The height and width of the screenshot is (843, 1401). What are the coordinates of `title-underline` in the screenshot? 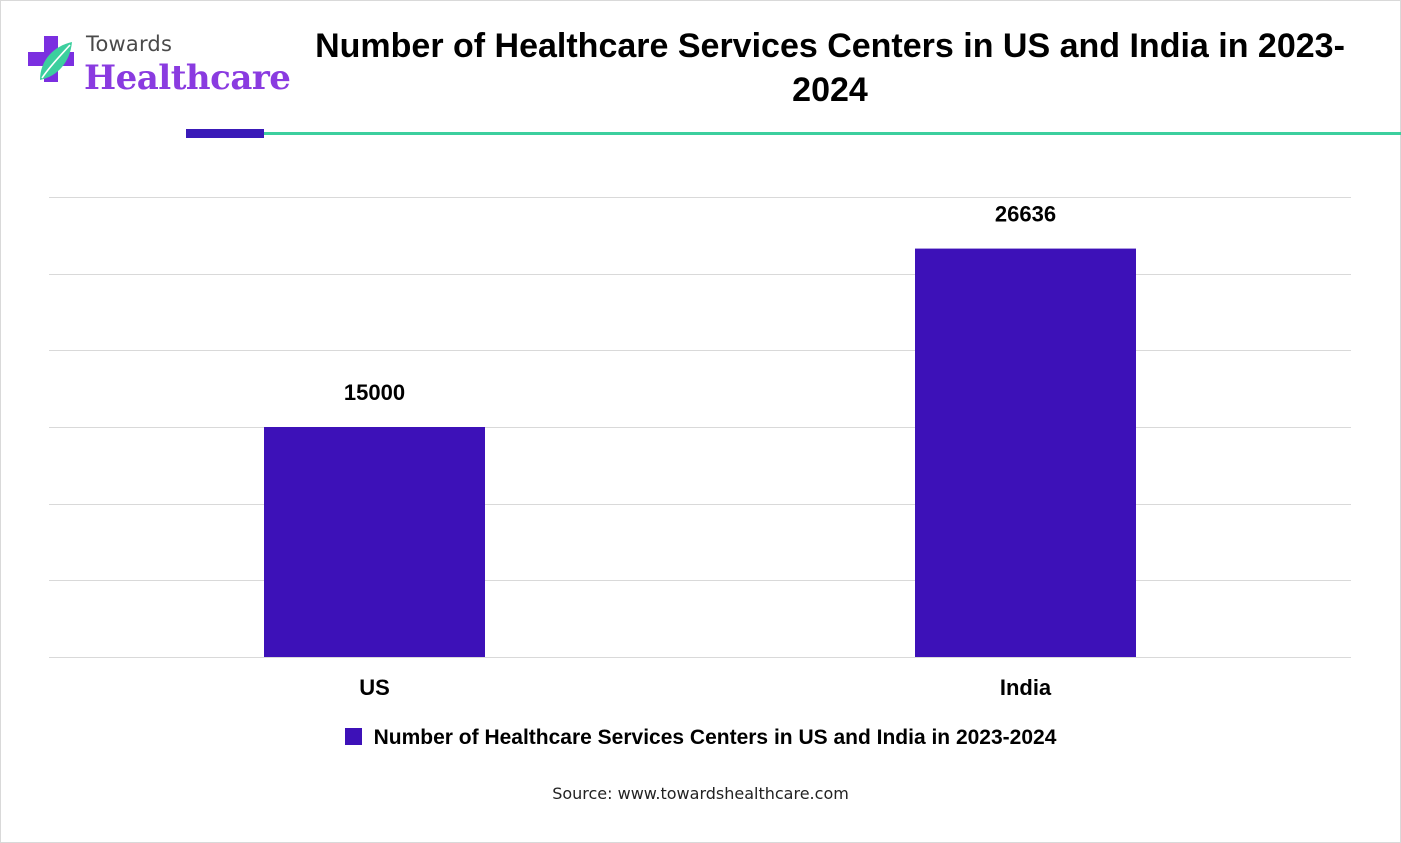 It's located at (832, 133).